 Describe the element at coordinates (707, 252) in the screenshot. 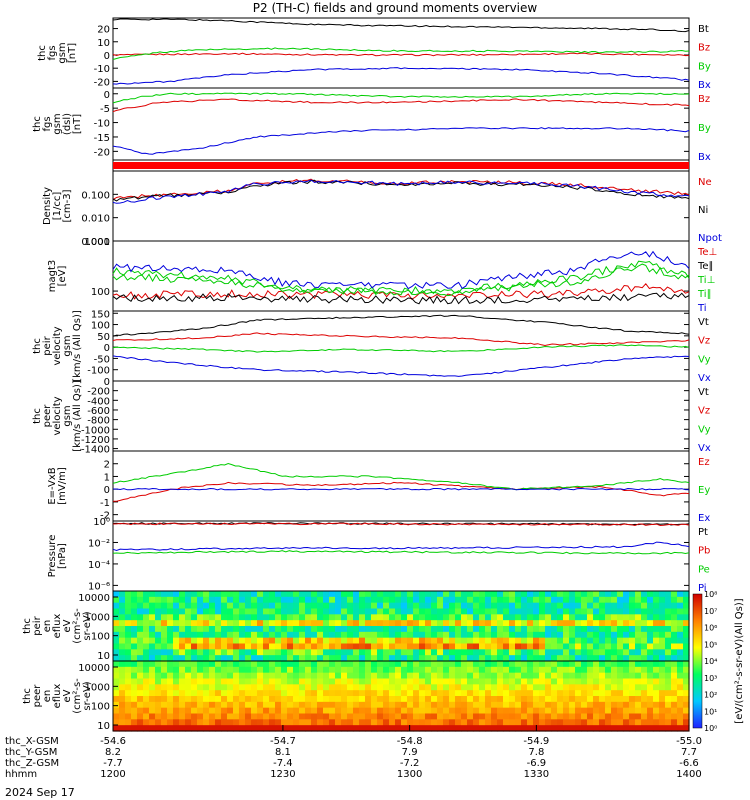

I see `legend-entry: Te⊥` at that location.